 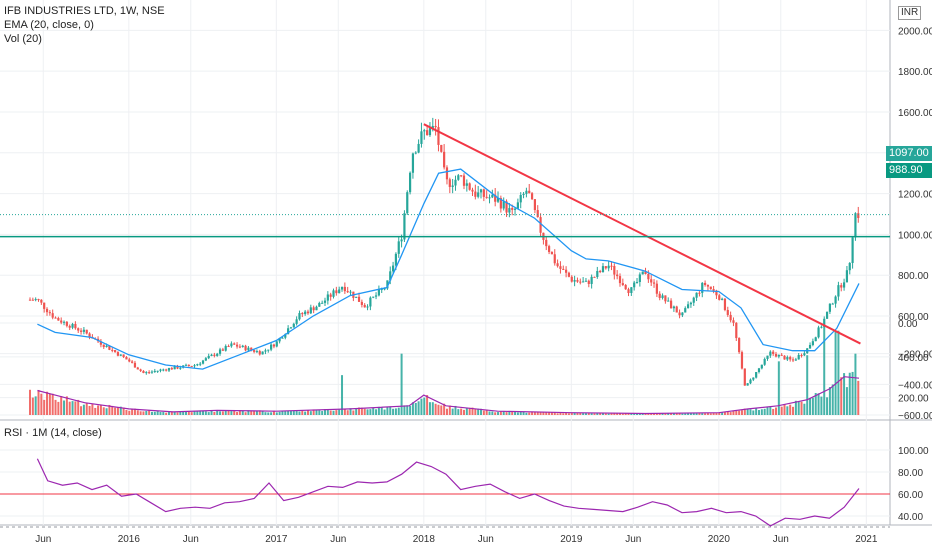 I want to click on x-tick-label: 2017, so click(x=276, y=539).